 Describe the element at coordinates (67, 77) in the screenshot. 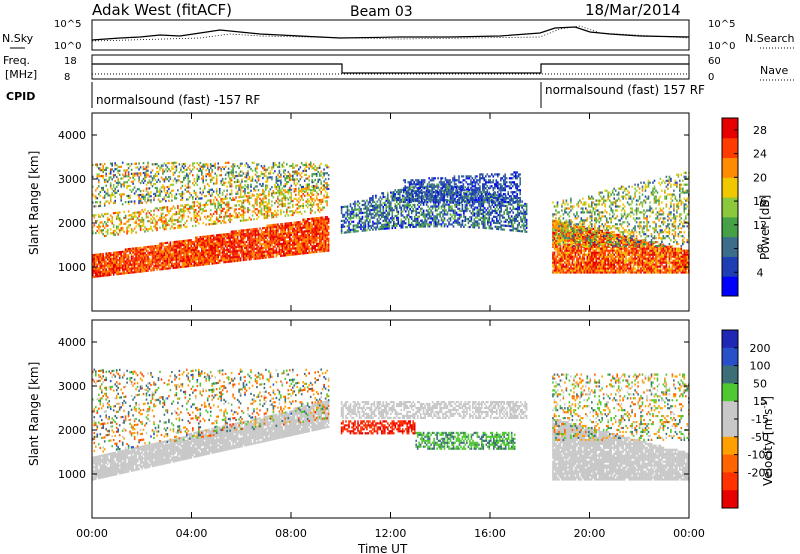

I see `freq-tick-low: 8` at that location.